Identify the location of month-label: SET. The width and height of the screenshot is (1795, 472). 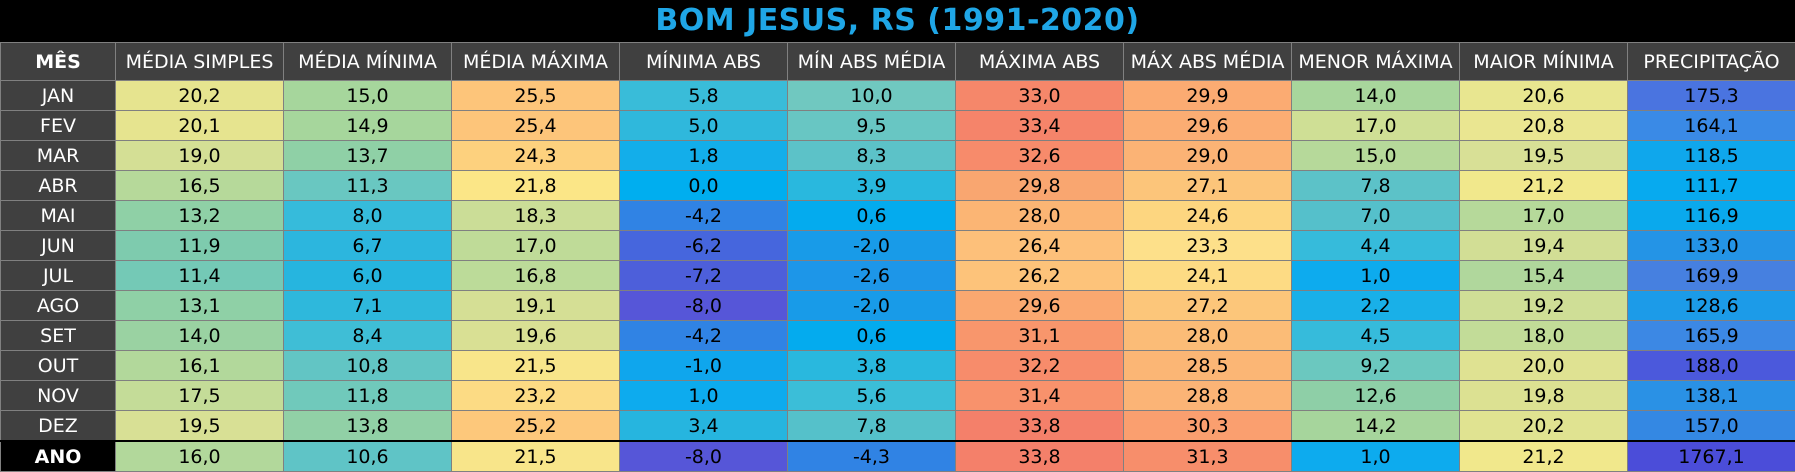
(58, 336).